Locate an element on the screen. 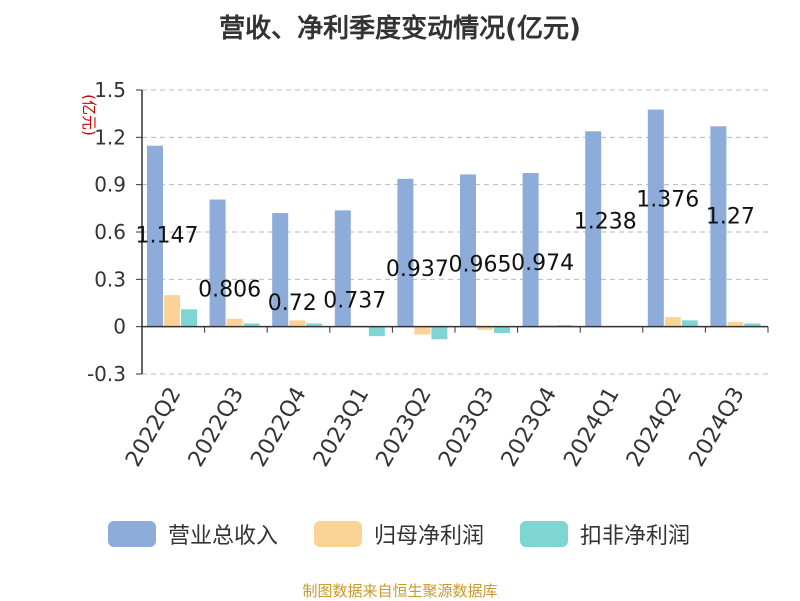 The width and height of the screenshot is (800, 601). y-tick-label: -0.3 is located at coordinates (106, 374).